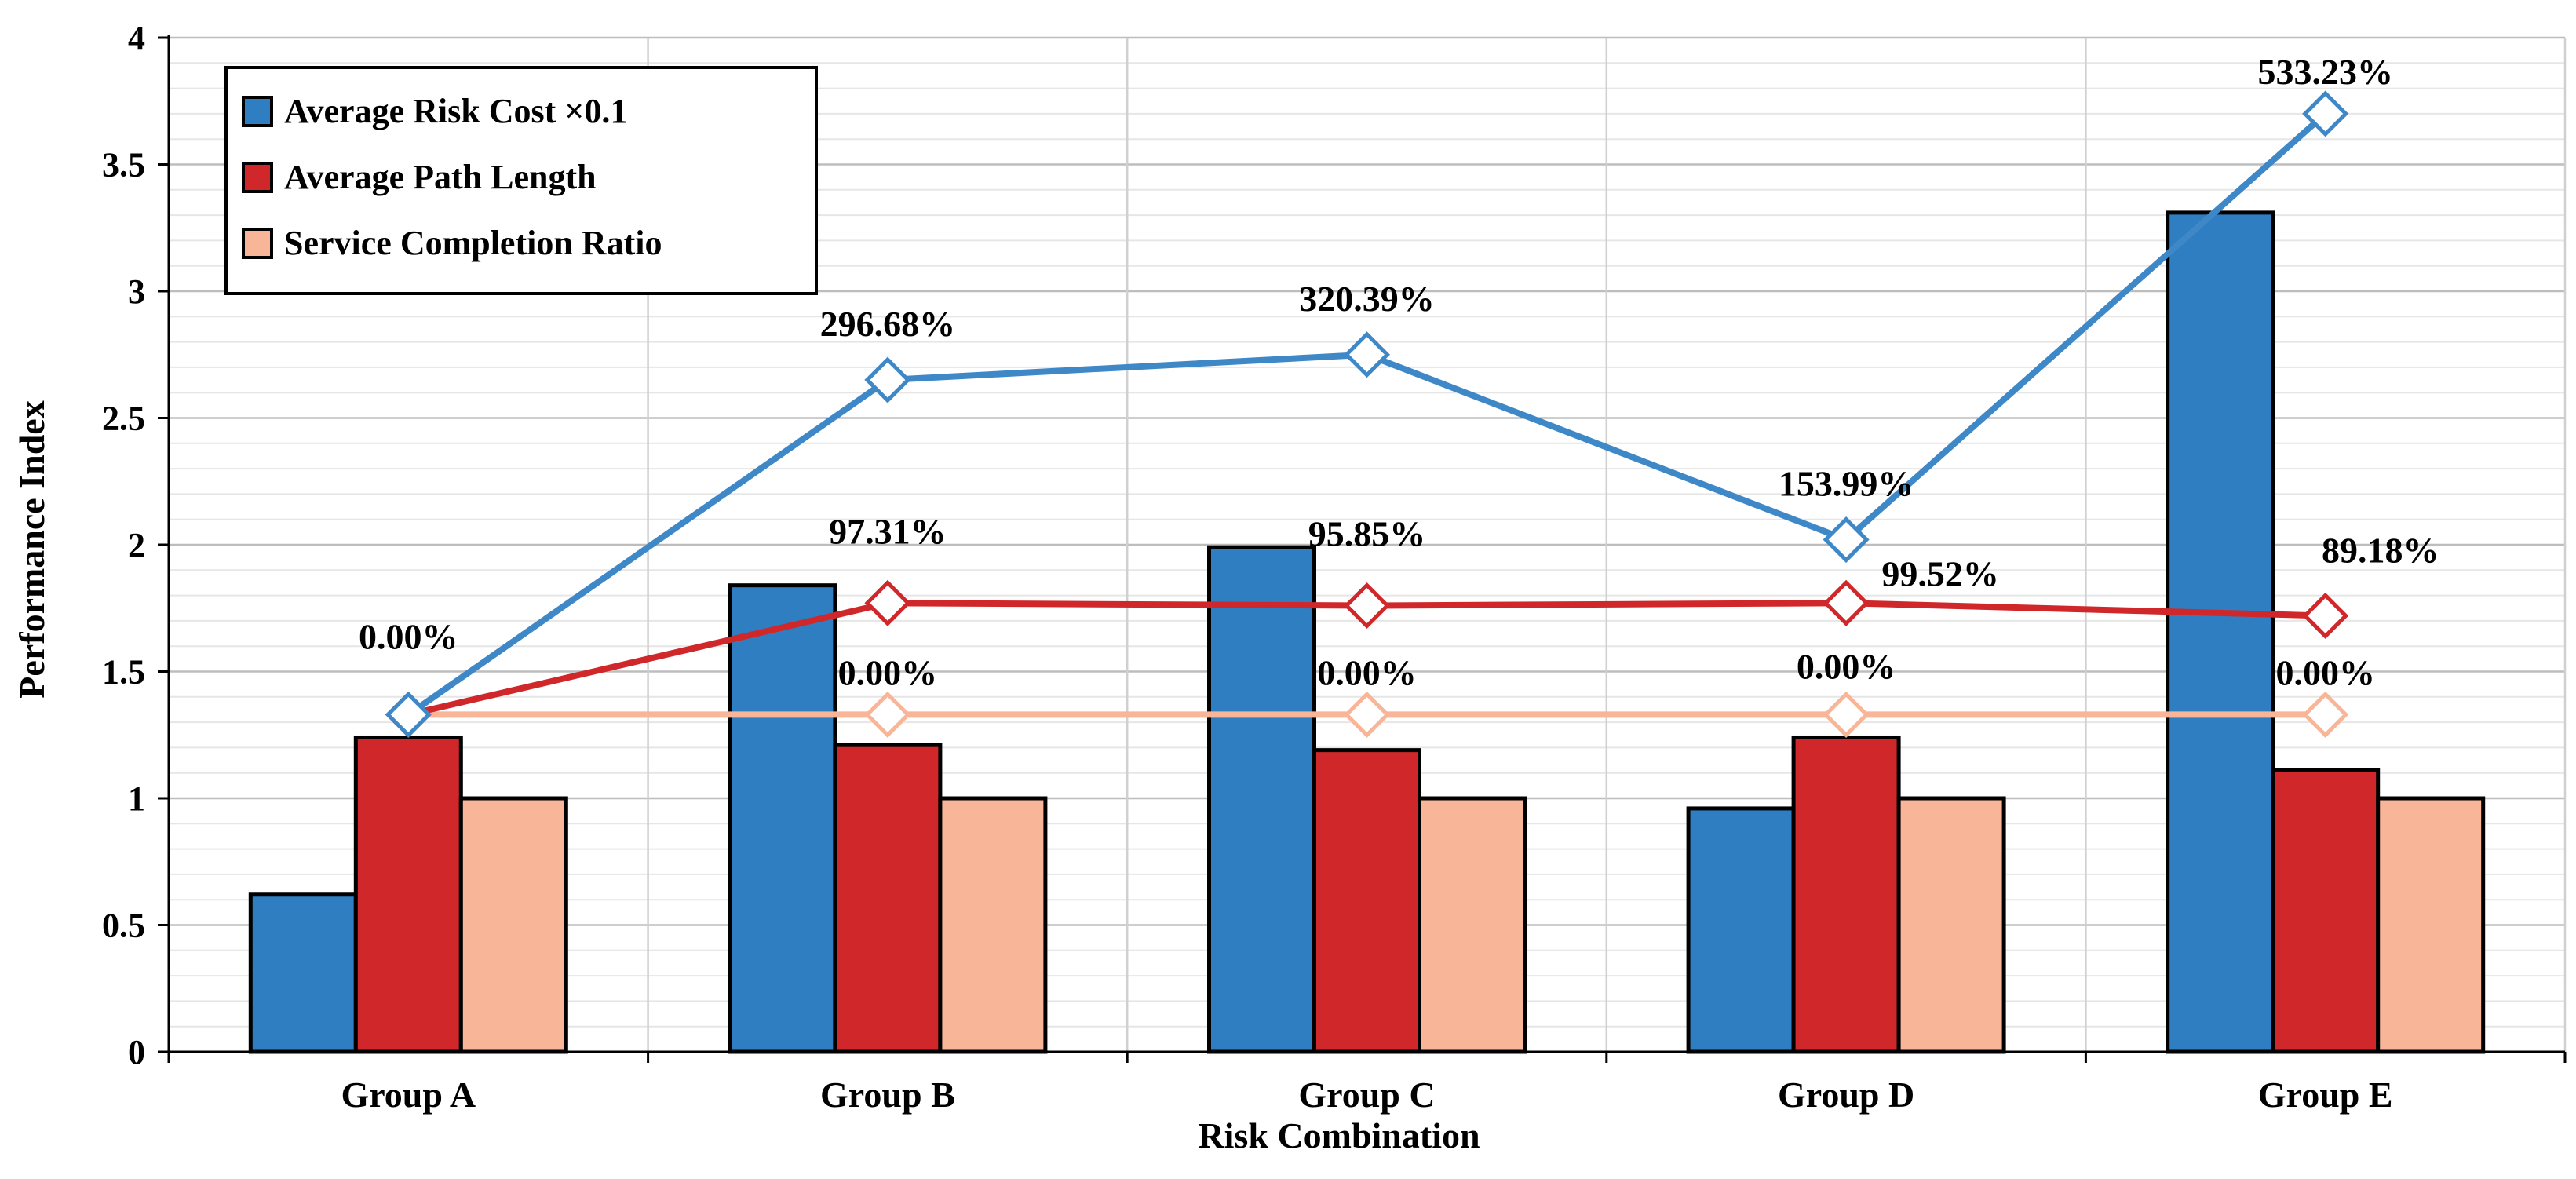  I want to click on data-label: 153.99%, so click(1846, 484).